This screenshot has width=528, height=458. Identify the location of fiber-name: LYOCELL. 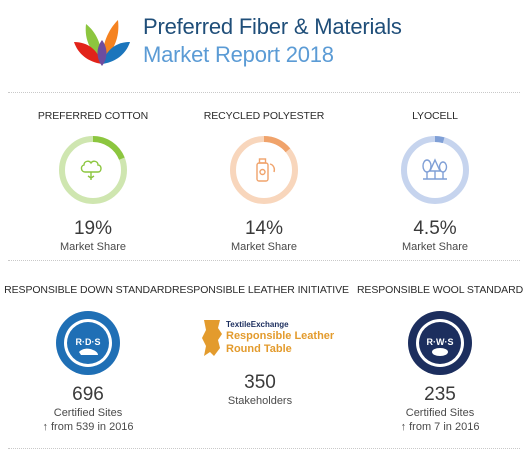
(435, 116).